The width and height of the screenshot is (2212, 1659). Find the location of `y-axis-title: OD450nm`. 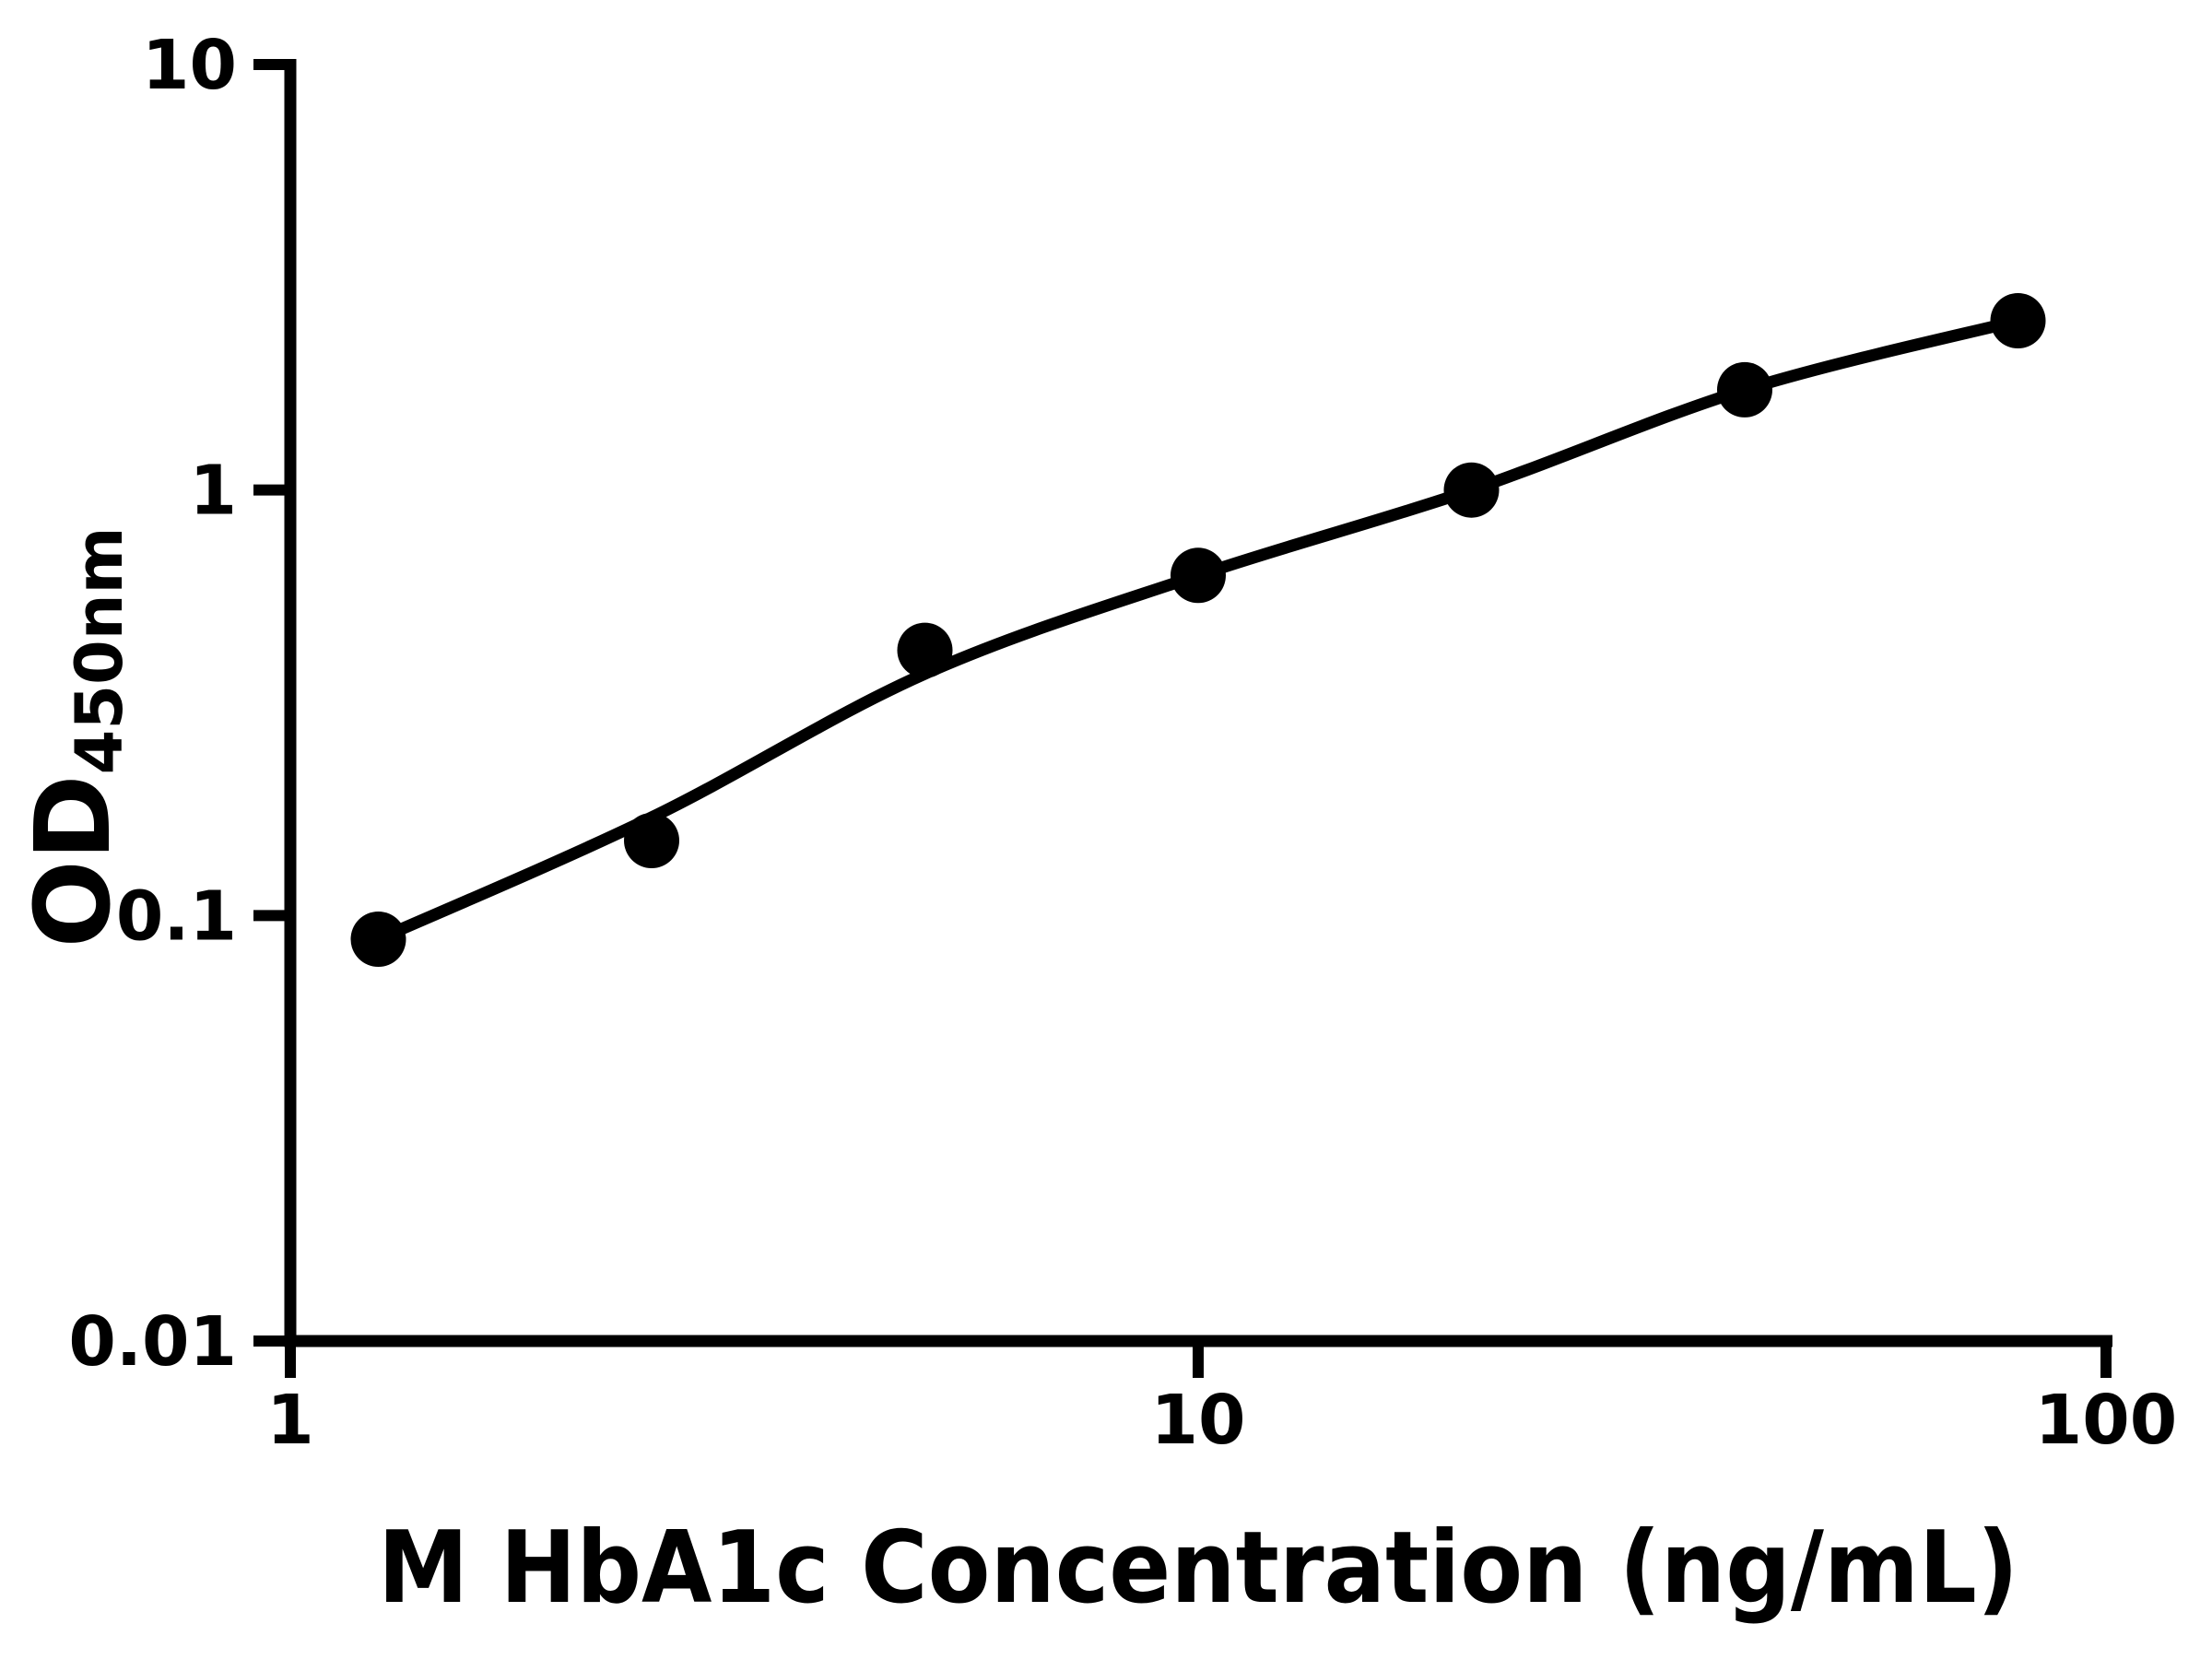

y-axis-title: OD450nm is located at coordinates (75, 736).